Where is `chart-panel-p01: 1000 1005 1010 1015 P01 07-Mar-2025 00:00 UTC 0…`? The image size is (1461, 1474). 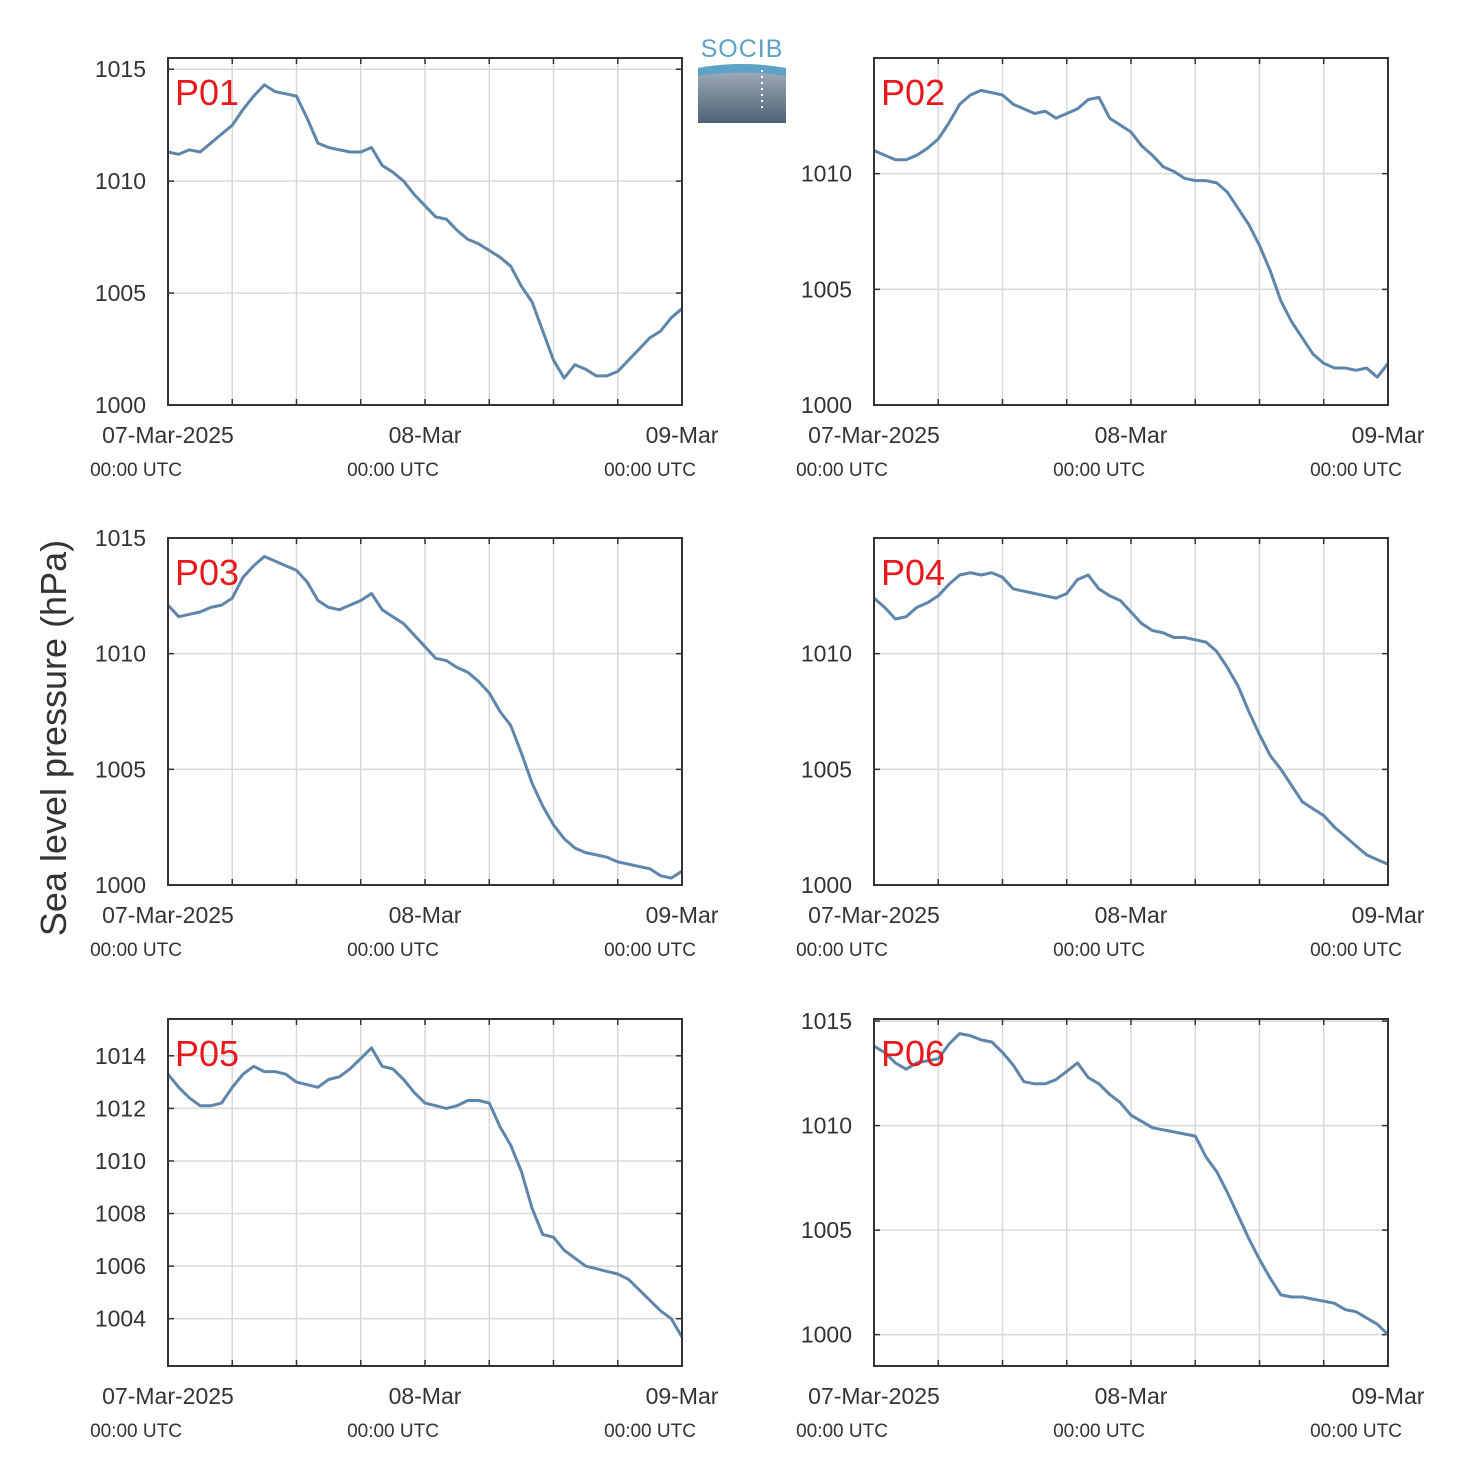 chart-panel-p01: 1000 1005 1010 1015 P01 07-Mar-2025 00:00 UTC 0… is located at coordinates (404, 268).